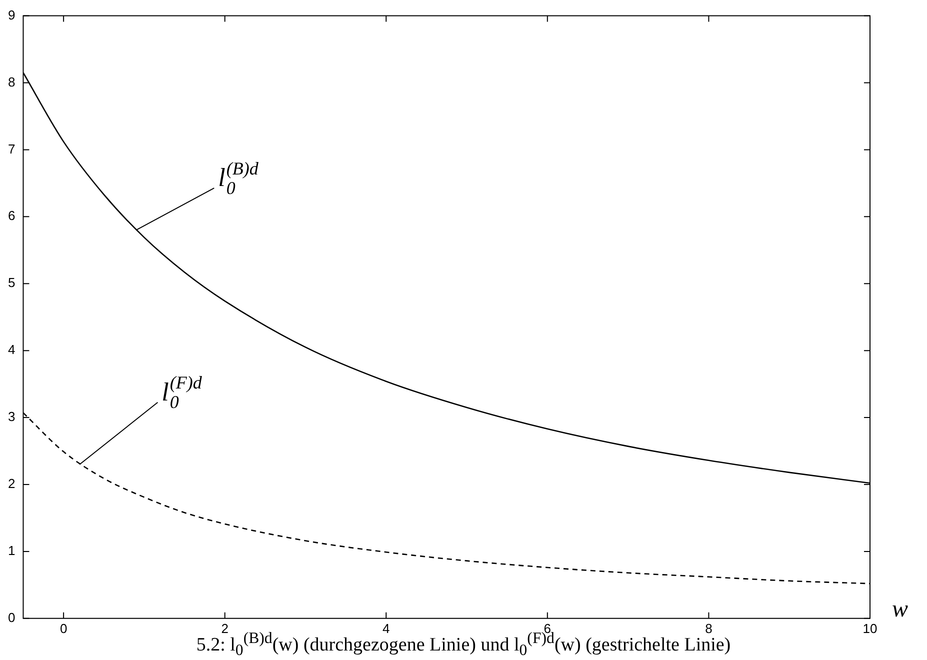 The width and height of the screenshot is (927, 660). Describe the element at coordinates (12, 148) in the screenshot. I see `y-tick-label: 7` at that location.